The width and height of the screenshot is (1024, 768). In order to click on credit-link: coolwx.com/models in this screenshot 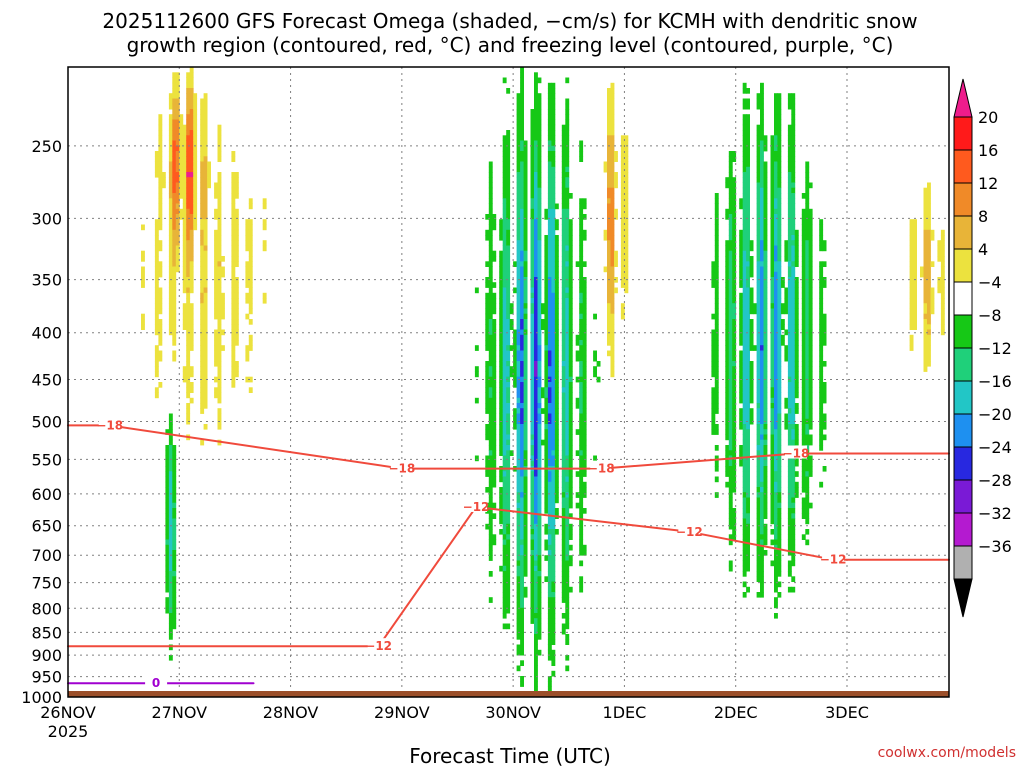, I will do `click(947, 753)`.